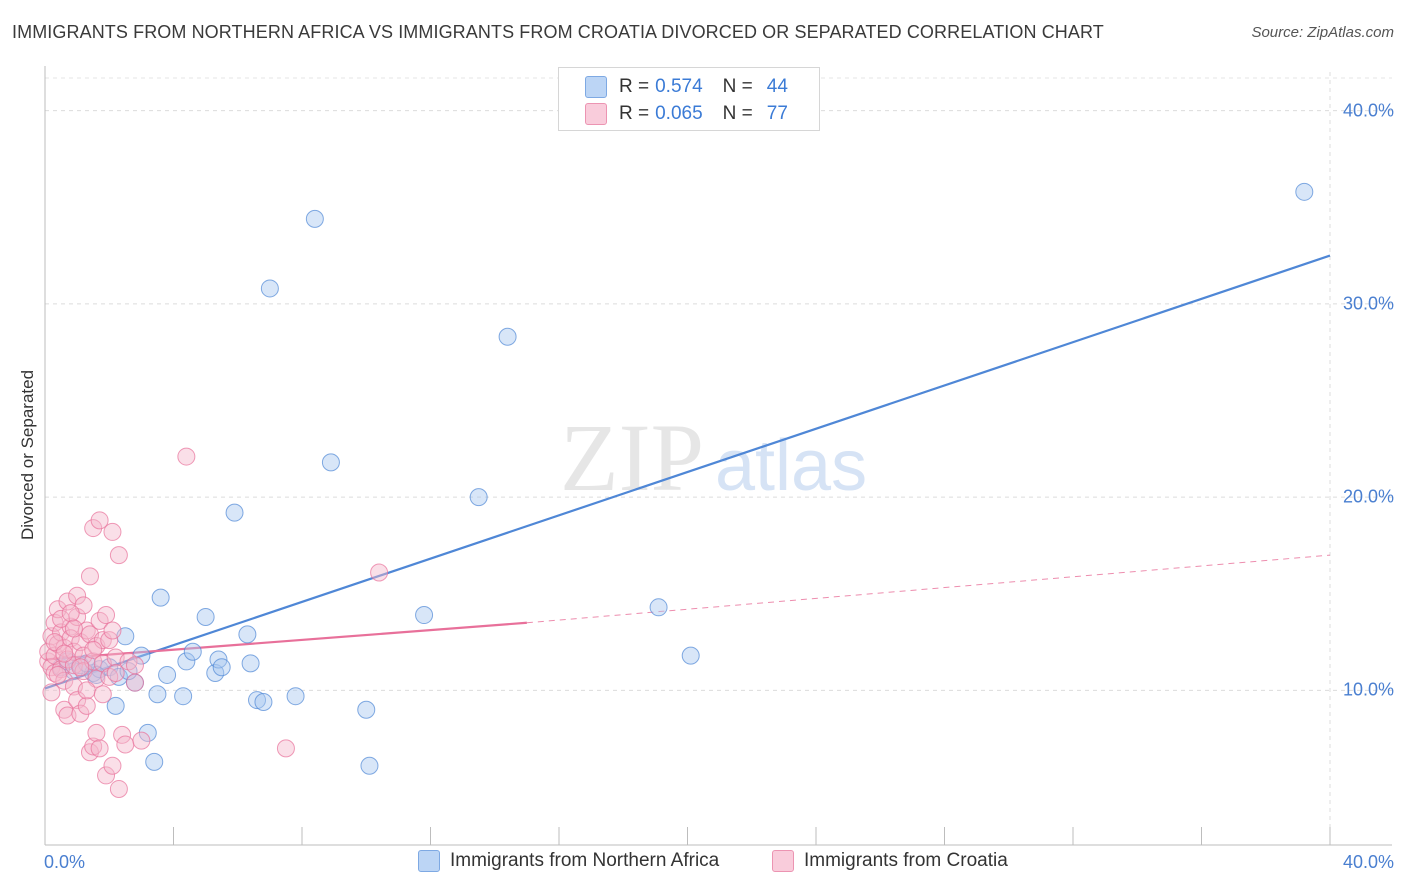  Describe the element at coordinates (906, 860) in the screenshot. I see `bottom-legend-label: Immigrants from Croatia` at that location.